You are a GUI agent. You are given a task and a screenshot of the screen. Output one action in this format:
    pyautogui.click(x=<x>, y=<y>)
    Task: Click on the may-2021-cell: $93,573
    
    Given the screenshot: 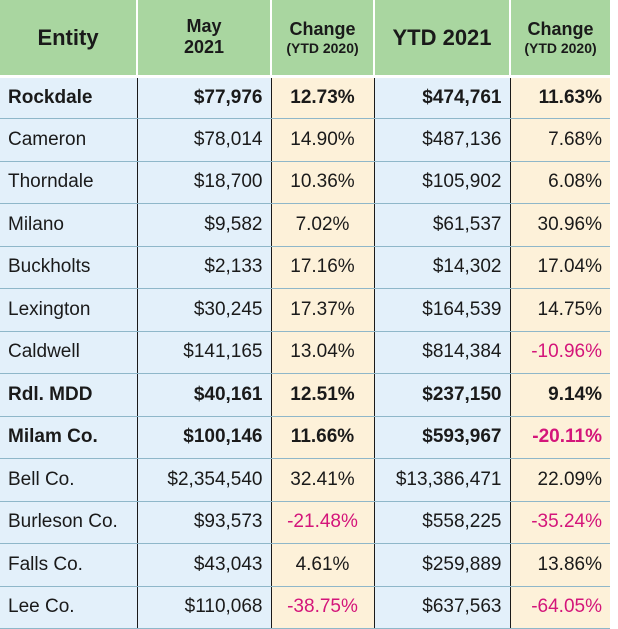 What is the action you would take?
    pyautogui.click(x=204, y=522)
    